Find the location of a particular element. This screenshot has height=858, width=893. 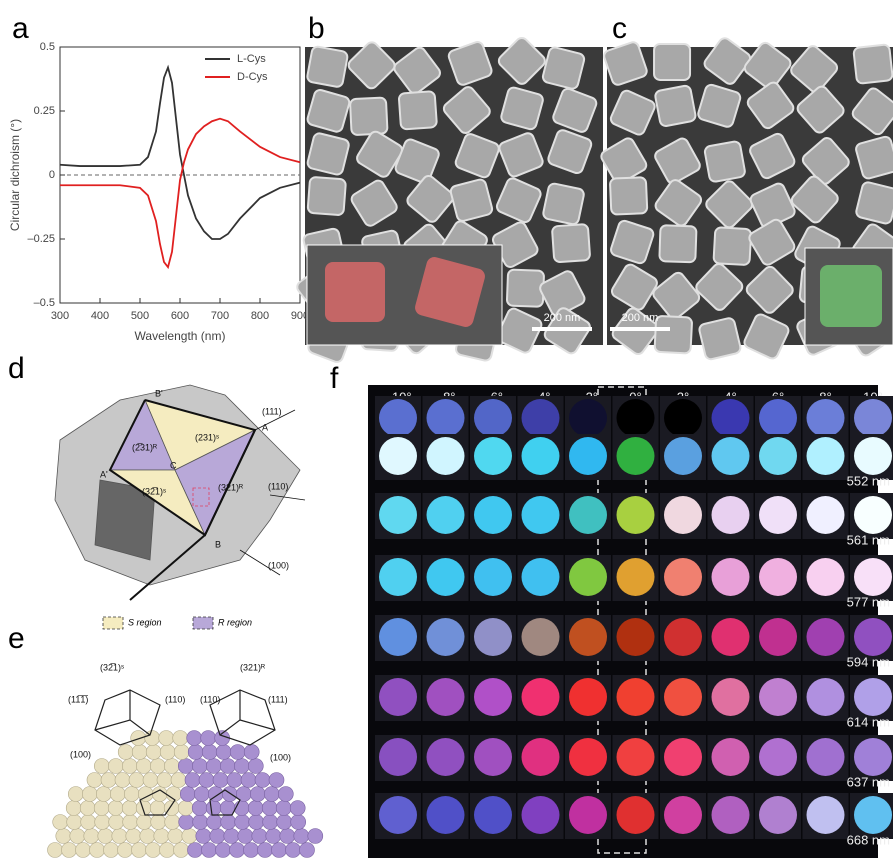

diagram-label: (111) is located at coordinates (272, 411).